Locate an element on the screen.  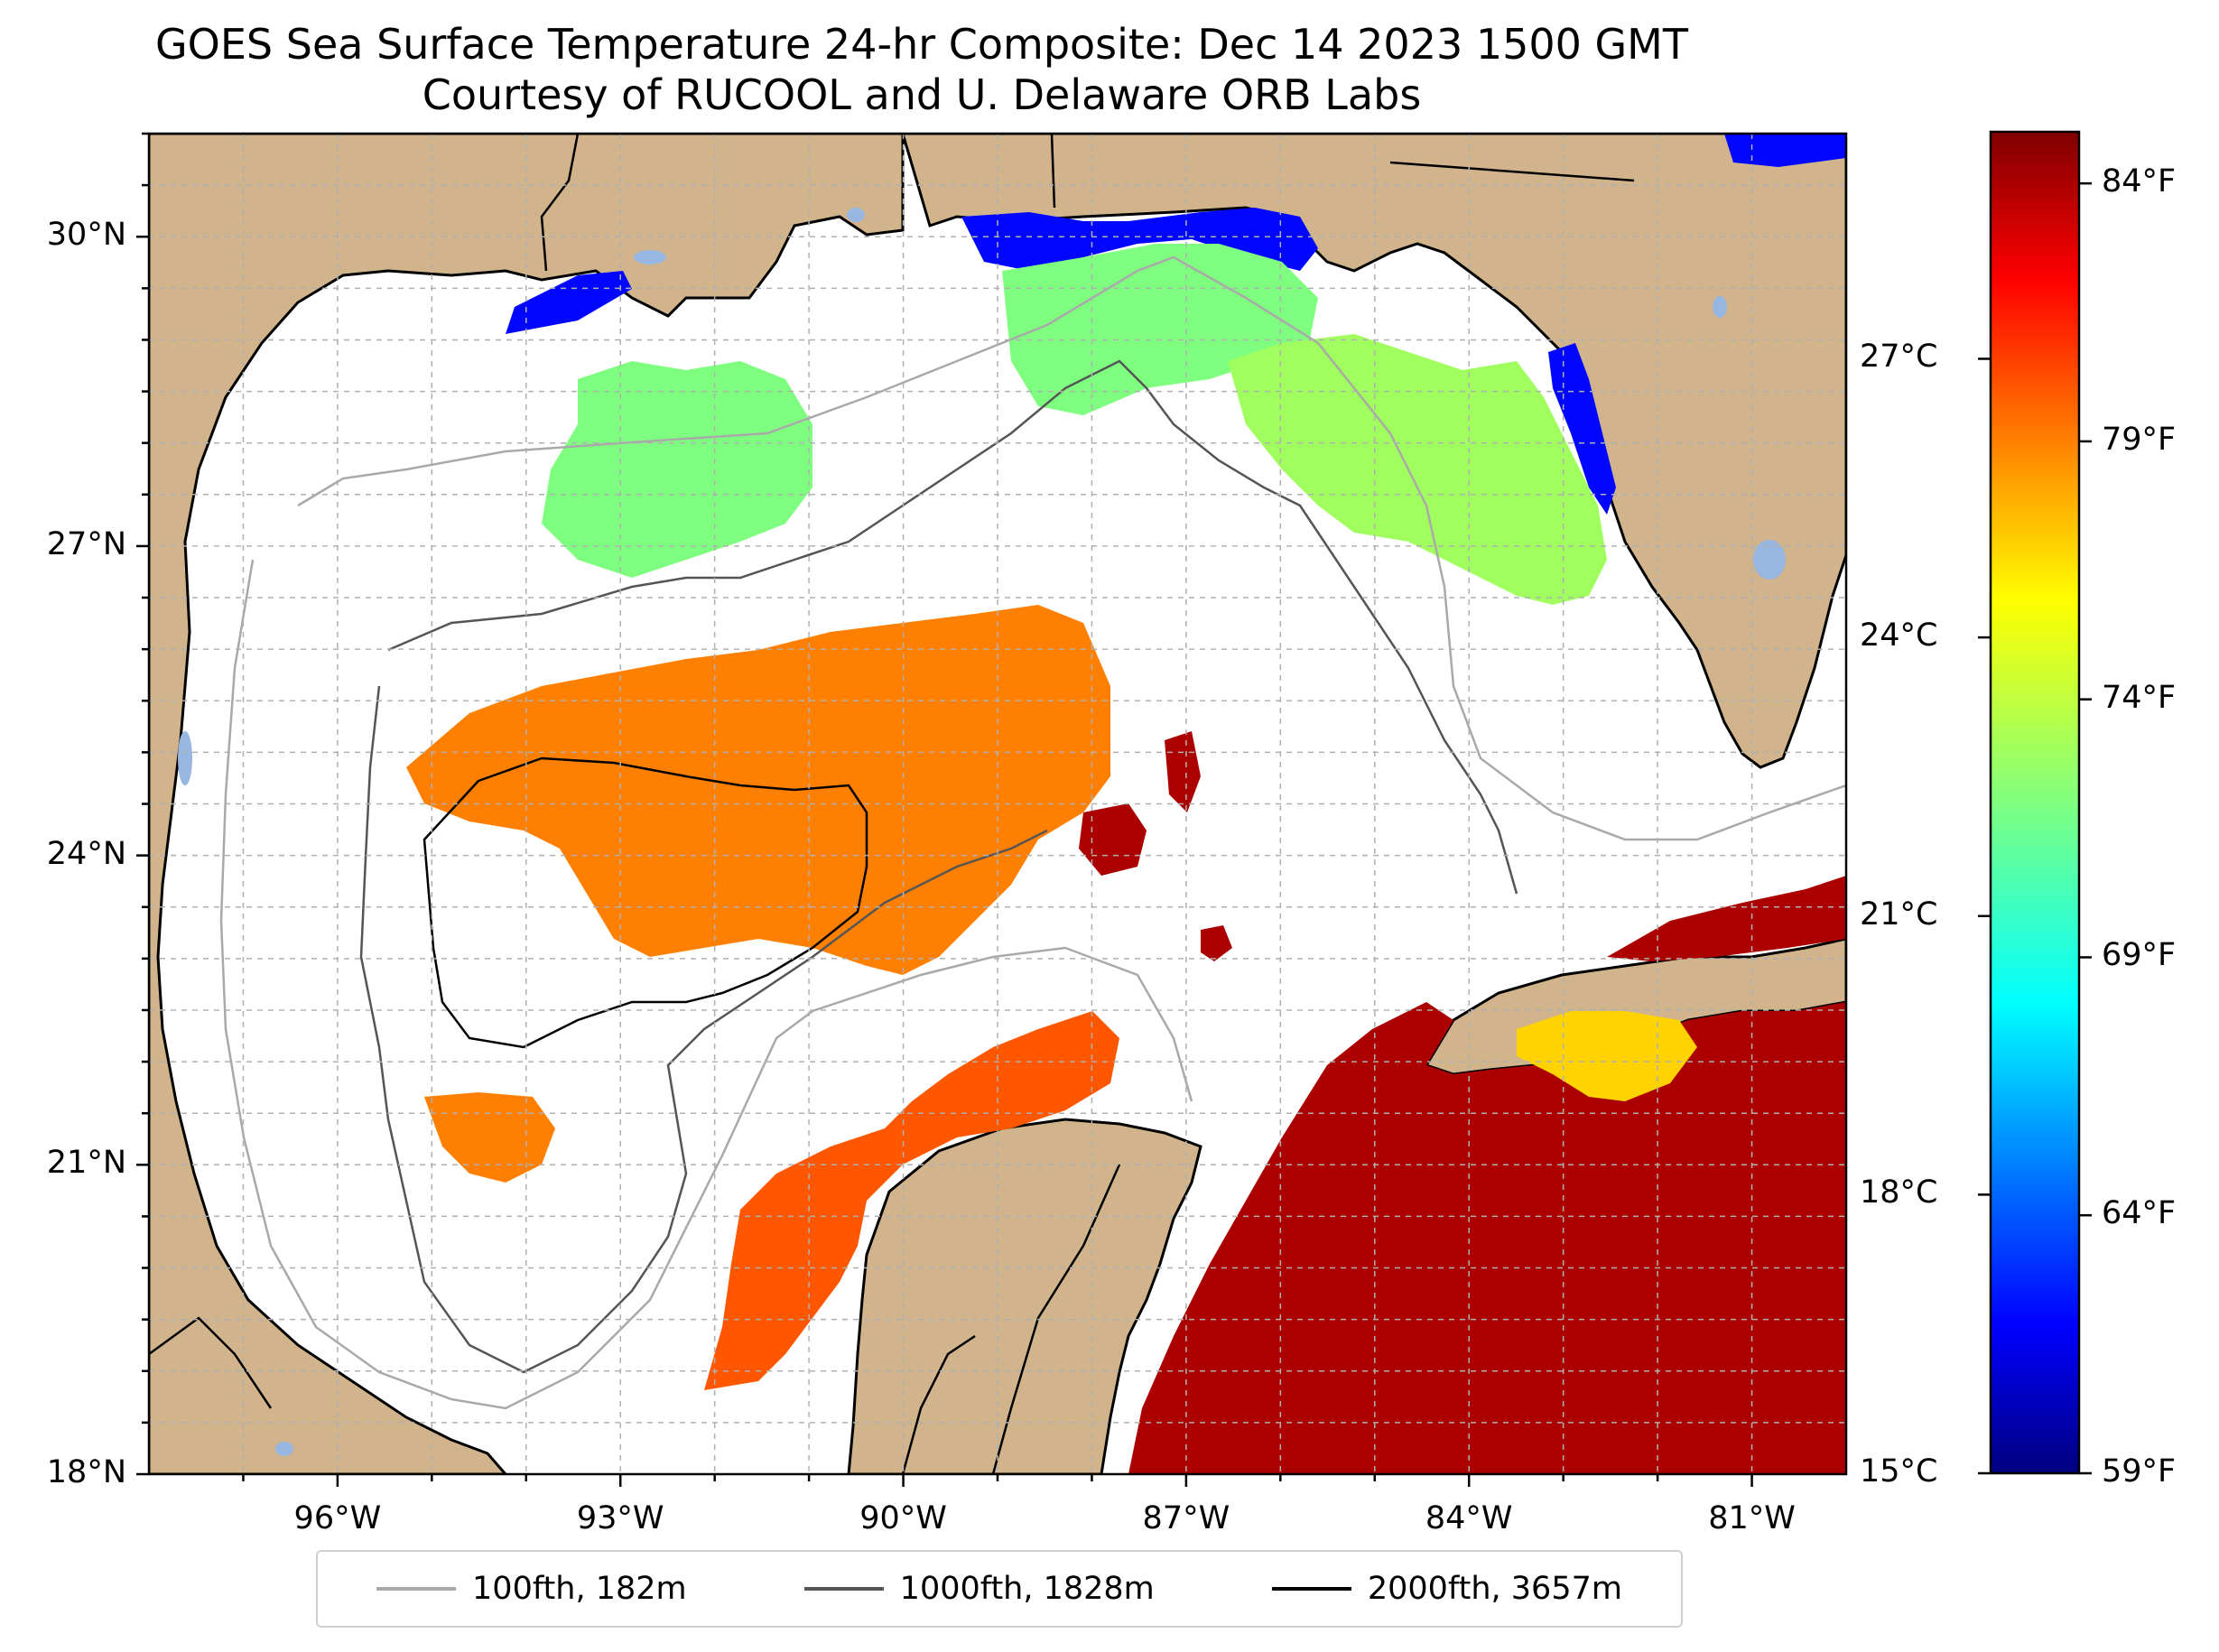
lake-okeechobee is located at coordinates (1769, 560).